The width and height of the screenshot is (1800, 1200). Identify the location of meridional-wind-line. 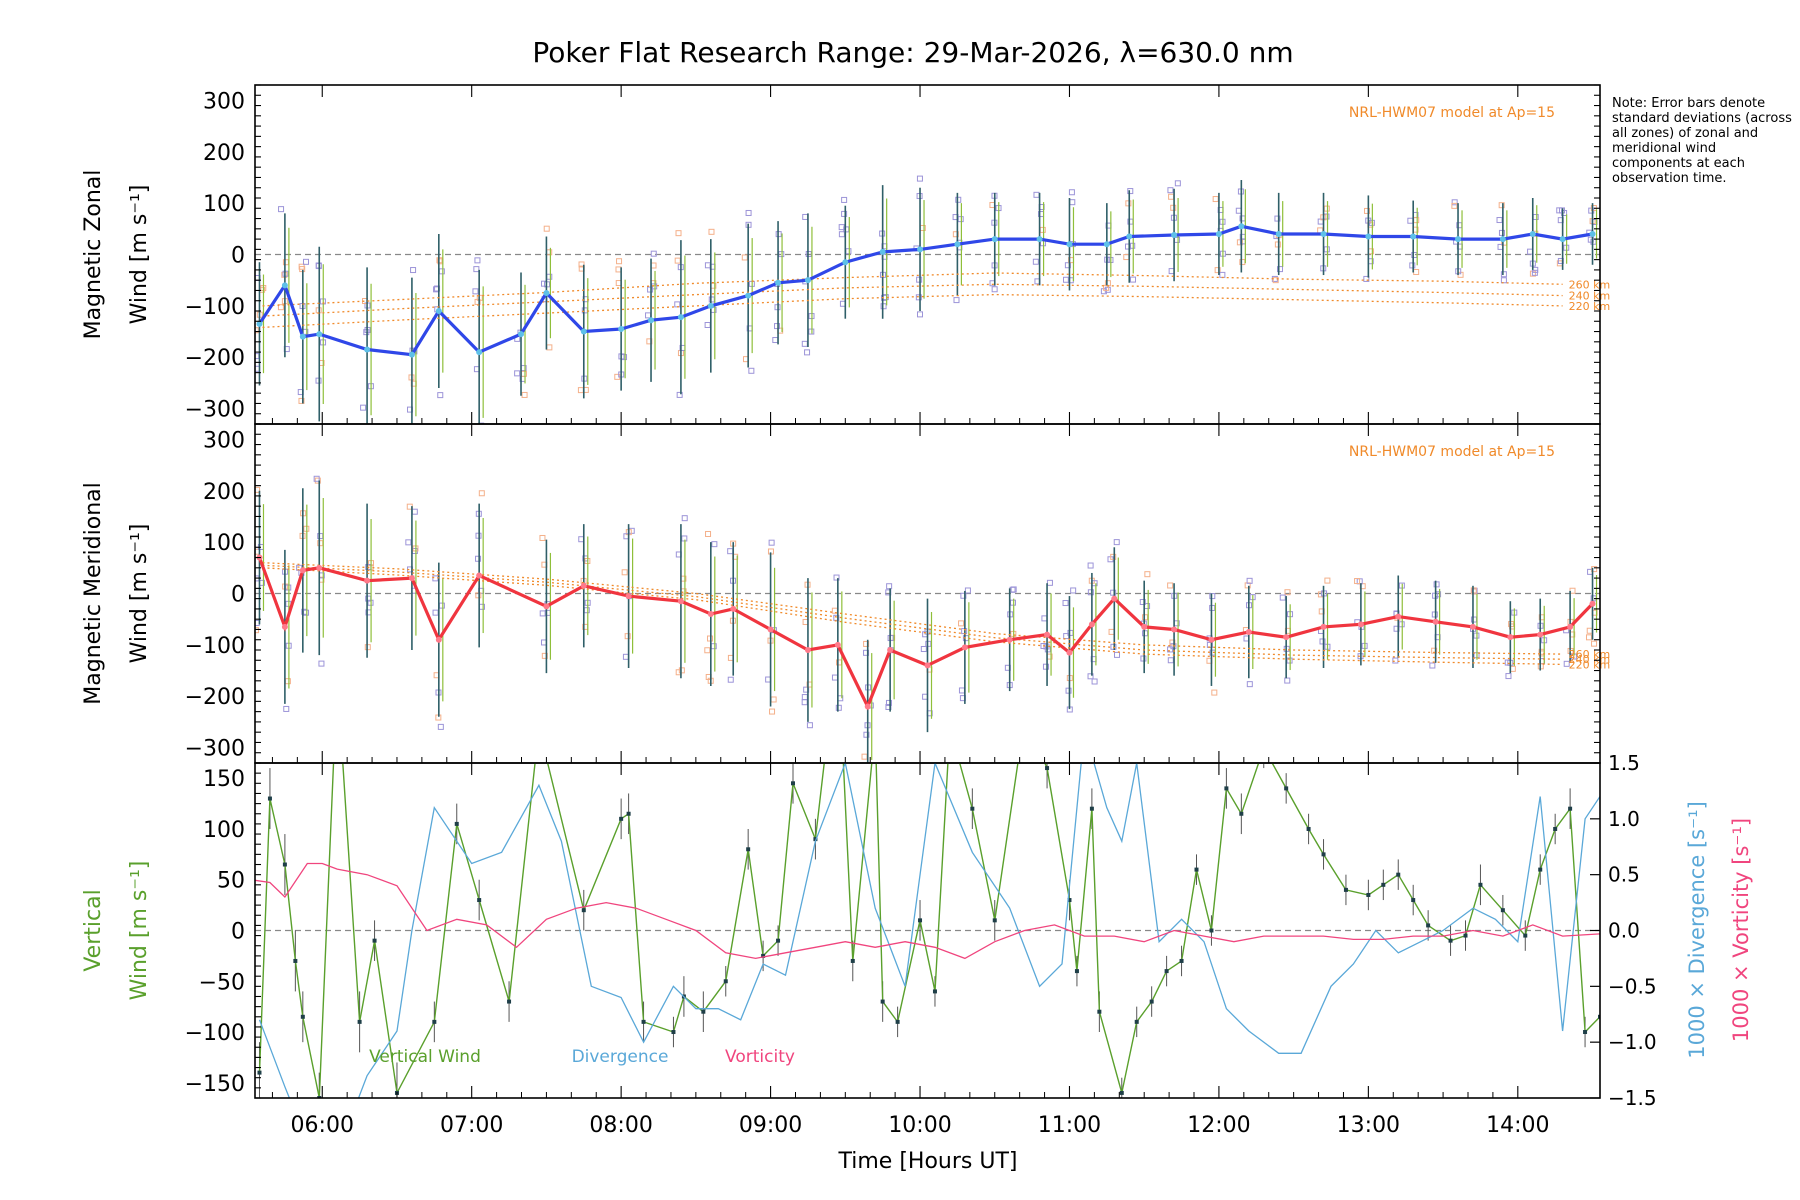
(925, 633).